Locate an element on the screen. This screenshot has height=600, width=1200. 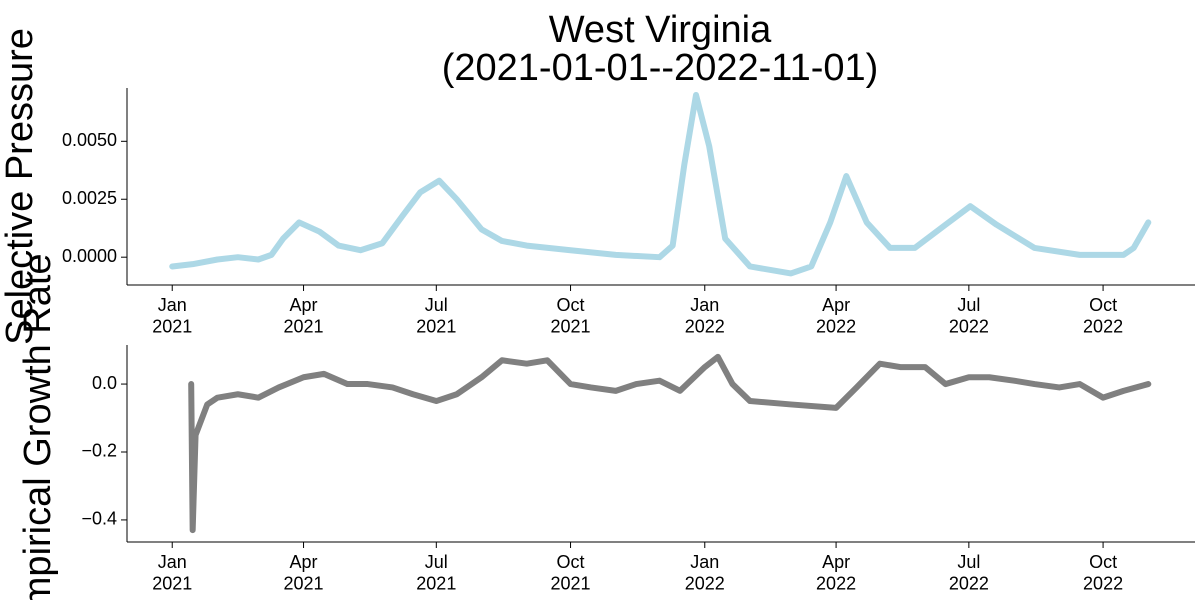
y-tick-label: 0.0 is located at coordinates (104, 383).